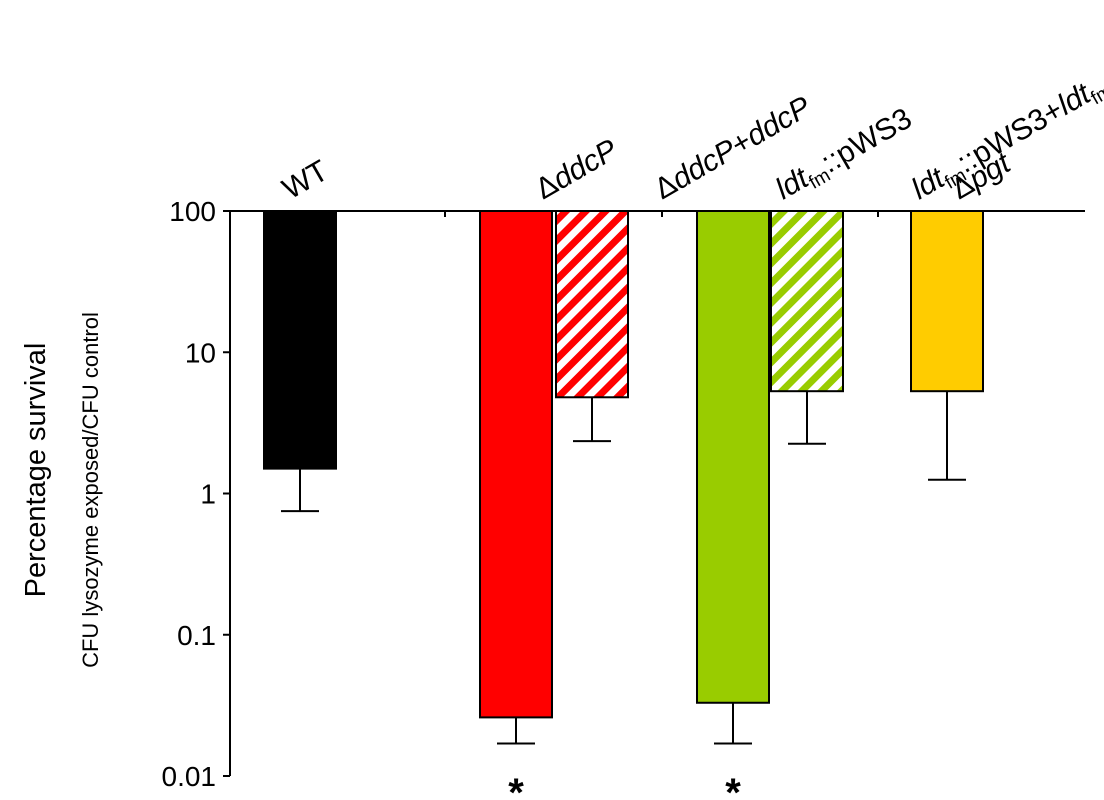 The image size is (1104, 800). I want to click on y-tick-label: 10, so click(200, 352).